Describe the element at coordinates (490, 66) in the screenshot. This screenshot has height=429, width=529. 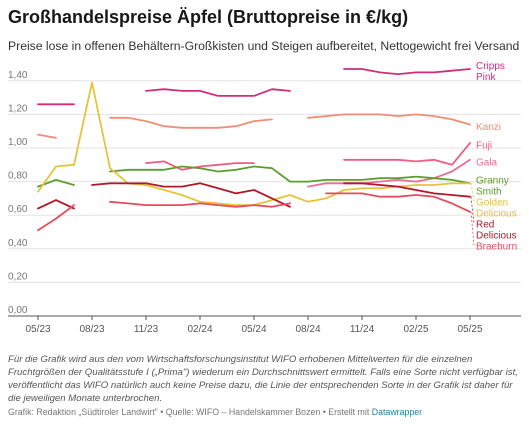
I see `series-label-text: Cripps` at that location.